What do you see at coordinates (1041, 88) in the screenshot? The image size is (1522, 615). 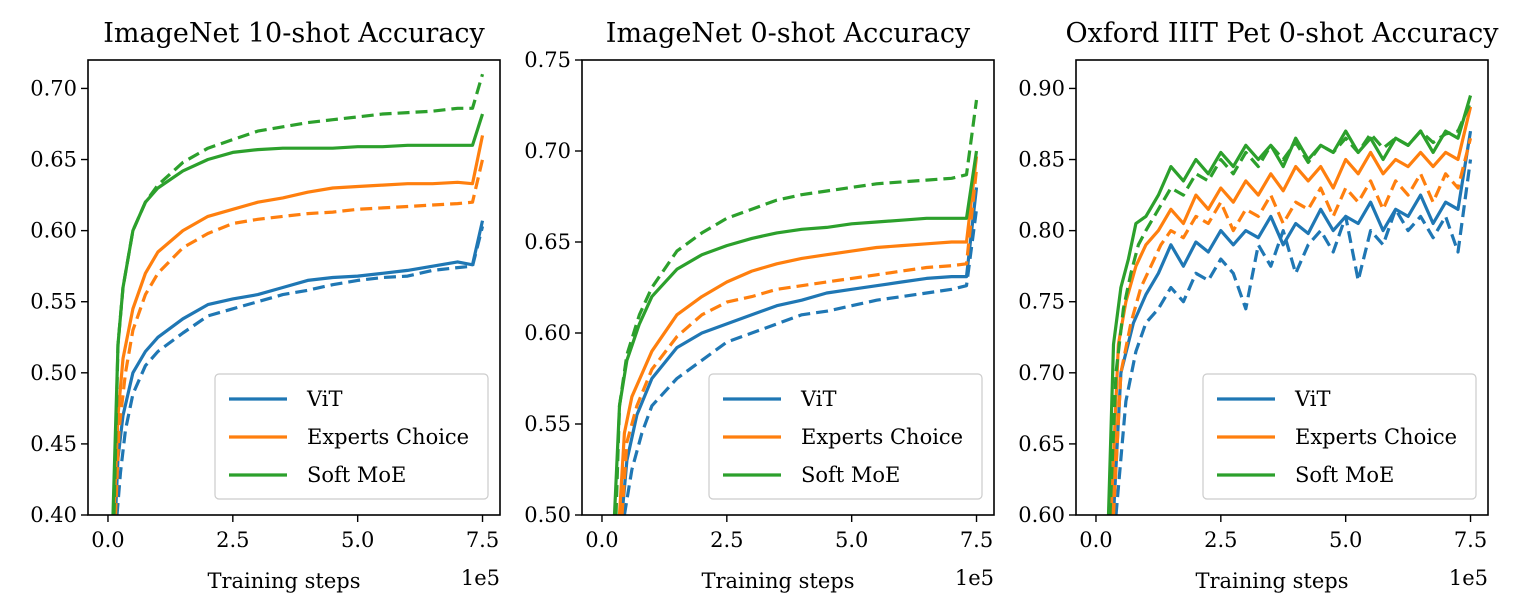 I see `y-tick-label: 0.90` at bounding box center [1041, 88].